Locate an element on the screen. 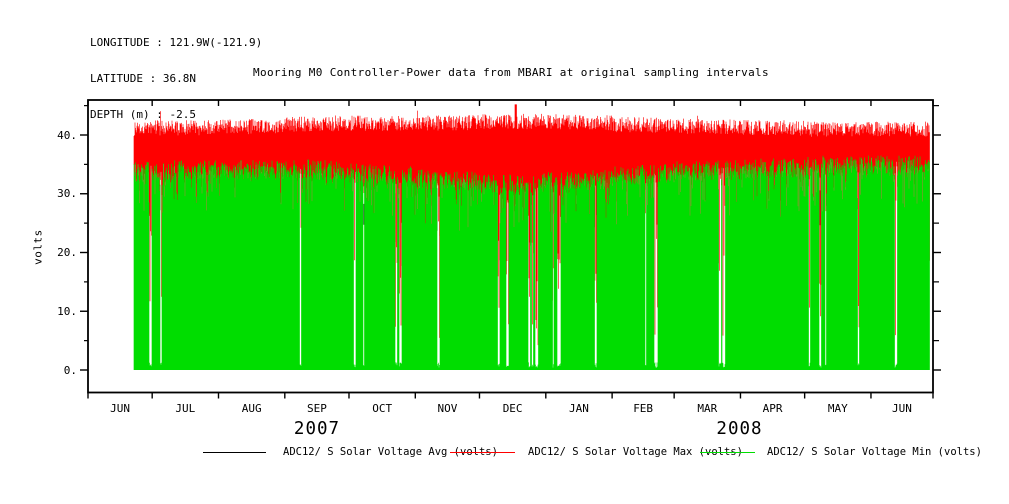  legend-line-min is located at coordinates (727, 452).